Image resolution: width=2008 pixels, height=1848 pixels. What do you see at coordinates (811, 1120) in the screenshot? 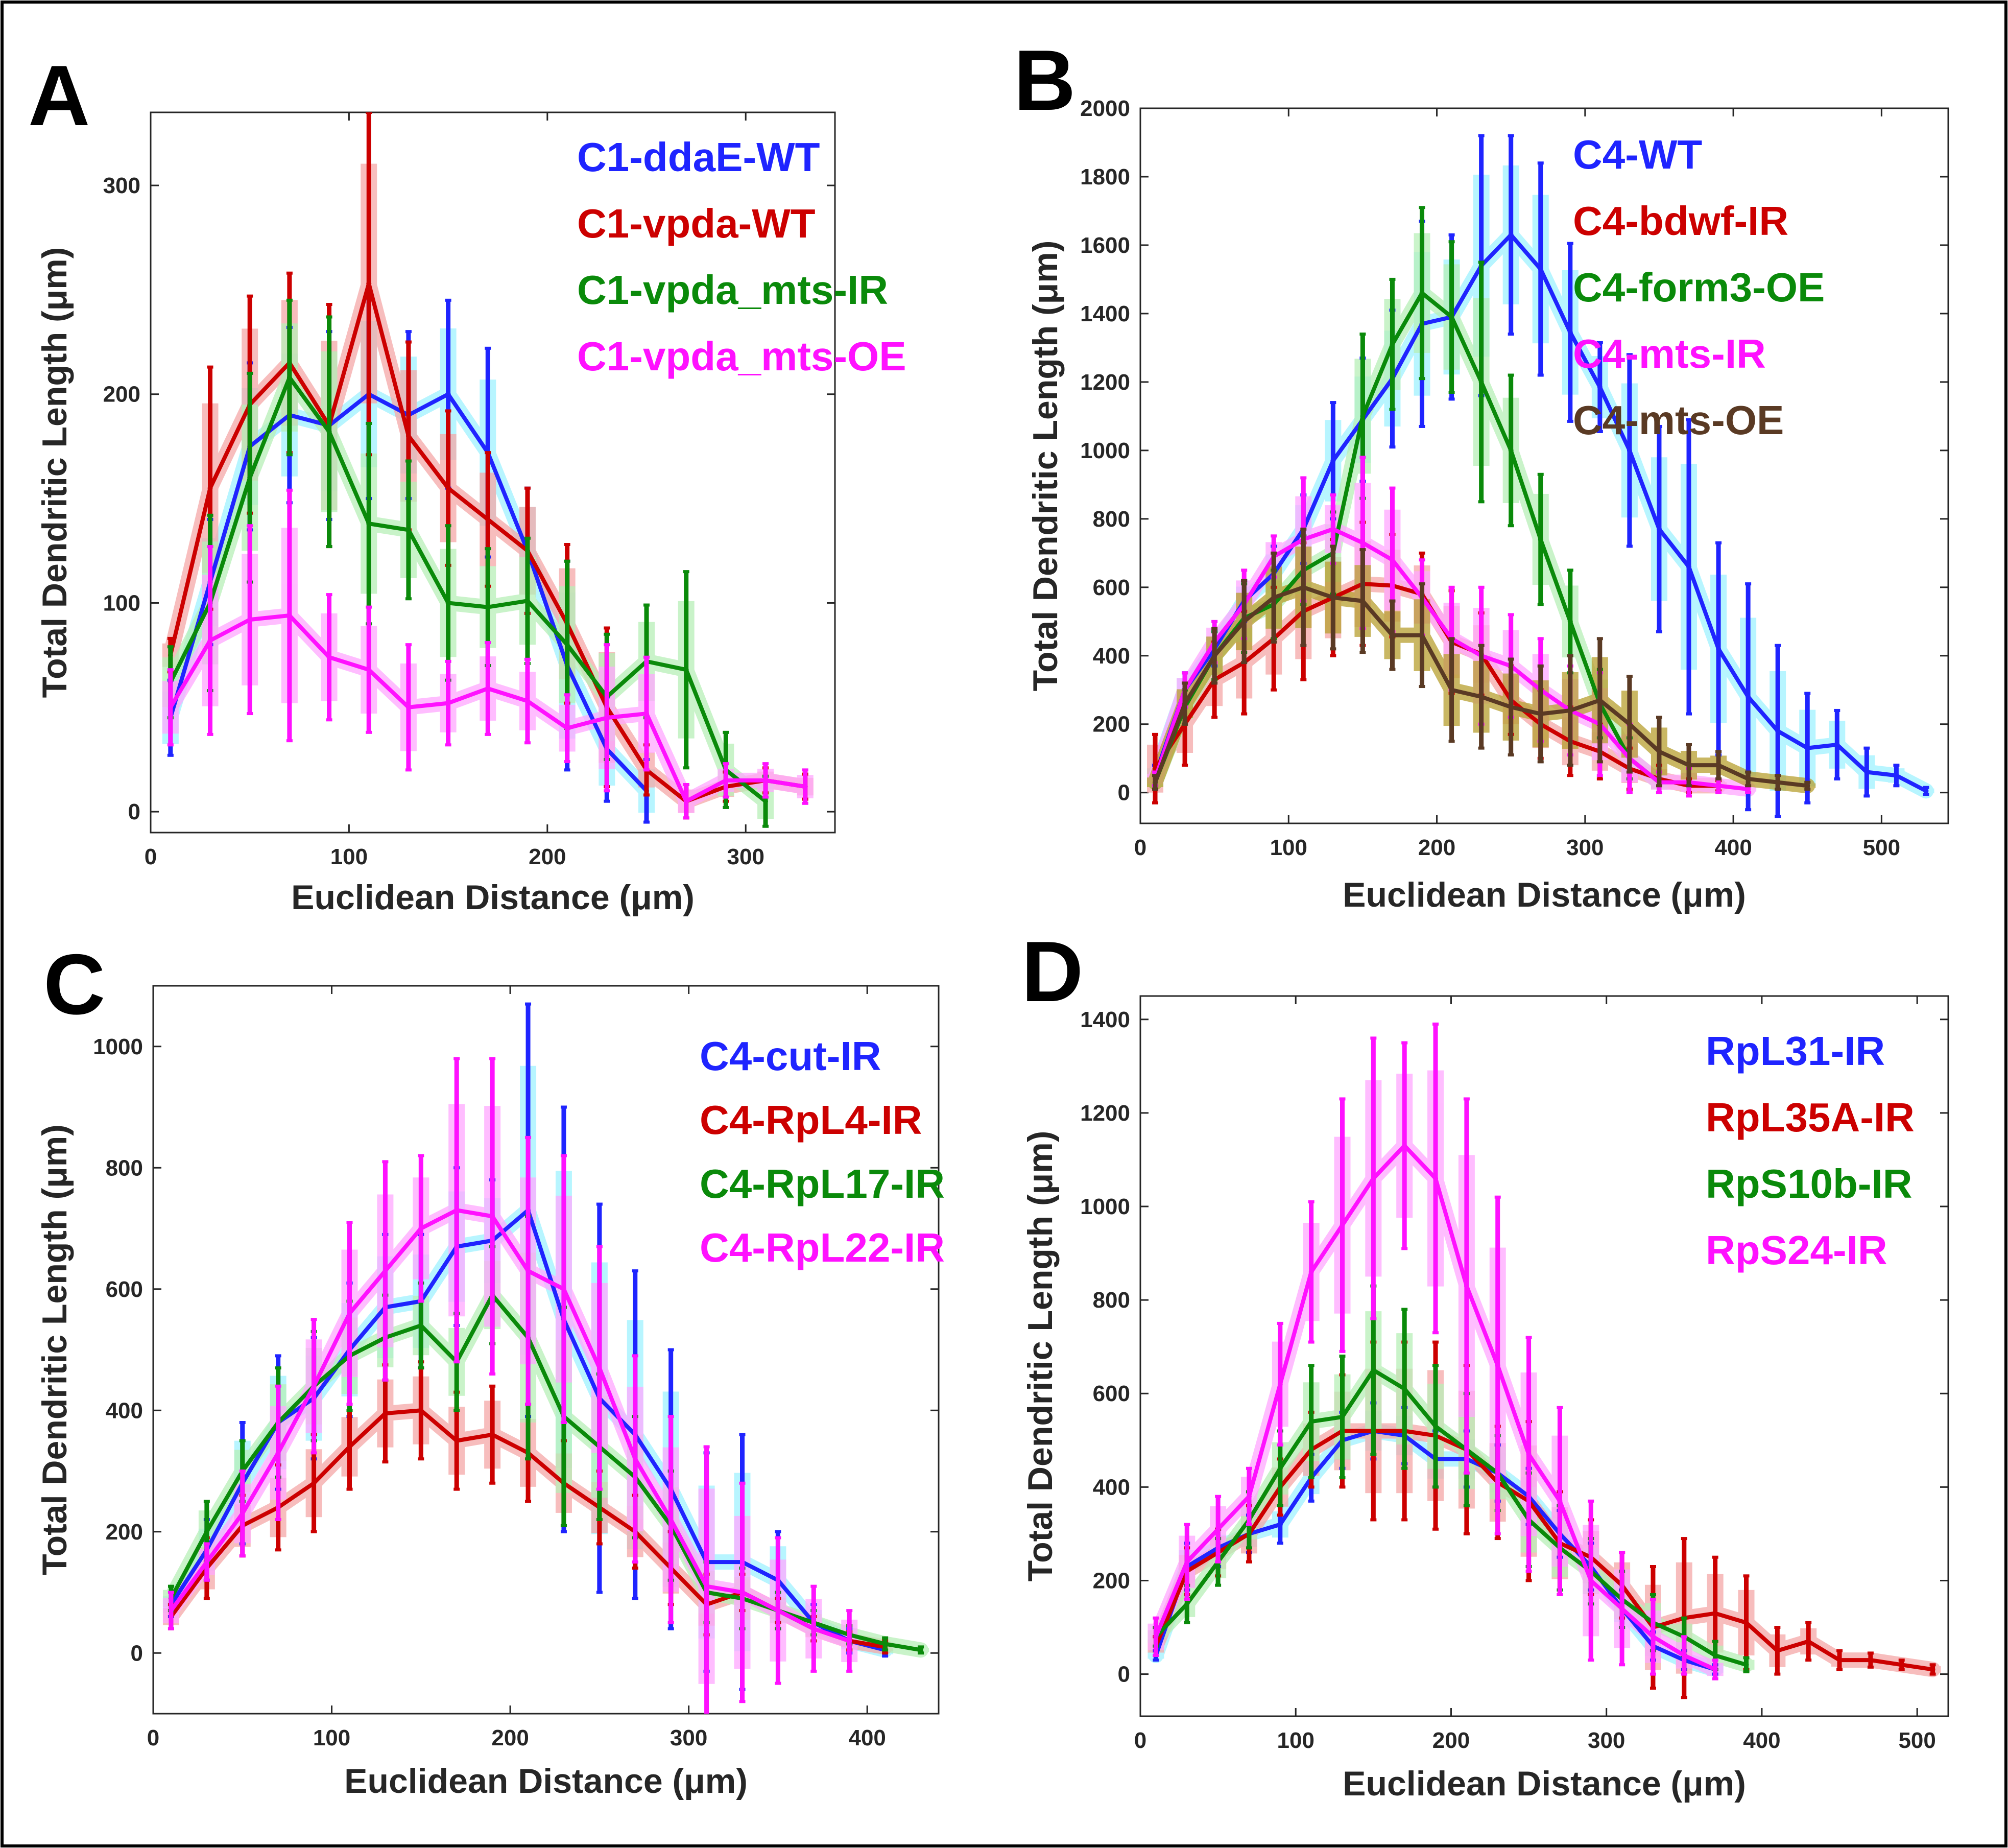
I see `legend-entry-c4-rpl4-ir: C4-RpL4-IR` at bounding box center [811, 1120].